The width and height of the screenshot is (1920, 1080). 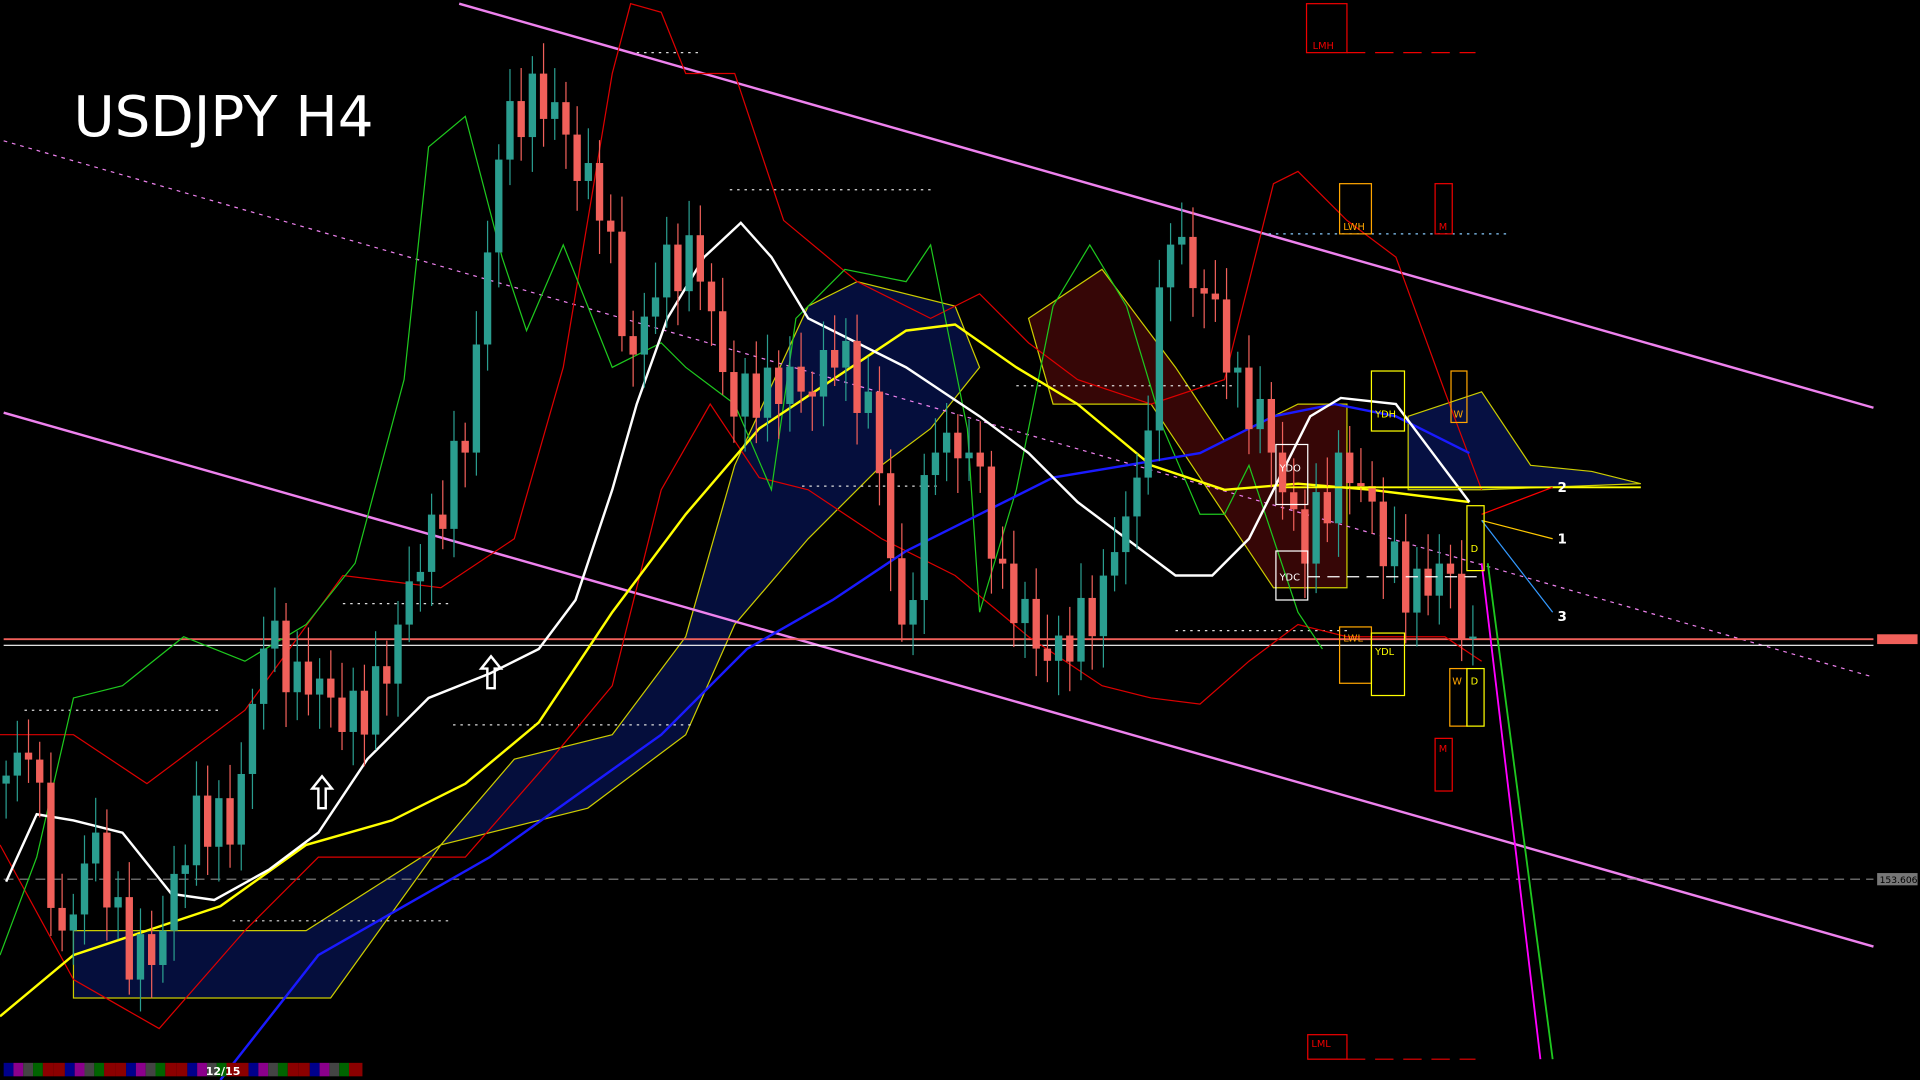 What do you see at coordinates (1323, 46) in the screenshot?
I see `svg-text: LMH` at bounding box center [1323, 46].